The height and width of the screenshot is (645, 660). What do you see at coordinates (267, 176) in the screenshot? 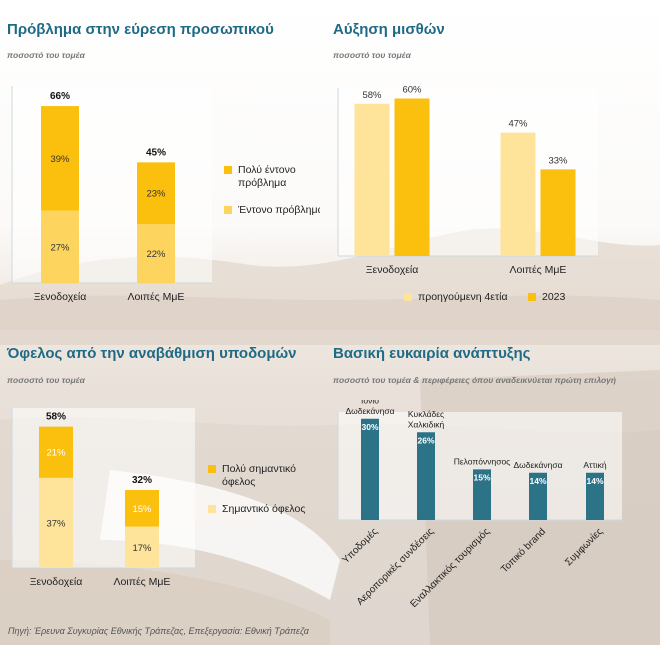
I see `legend-label: Πολύ έντονο πρόβλημα` at bounding box center [267, 176].